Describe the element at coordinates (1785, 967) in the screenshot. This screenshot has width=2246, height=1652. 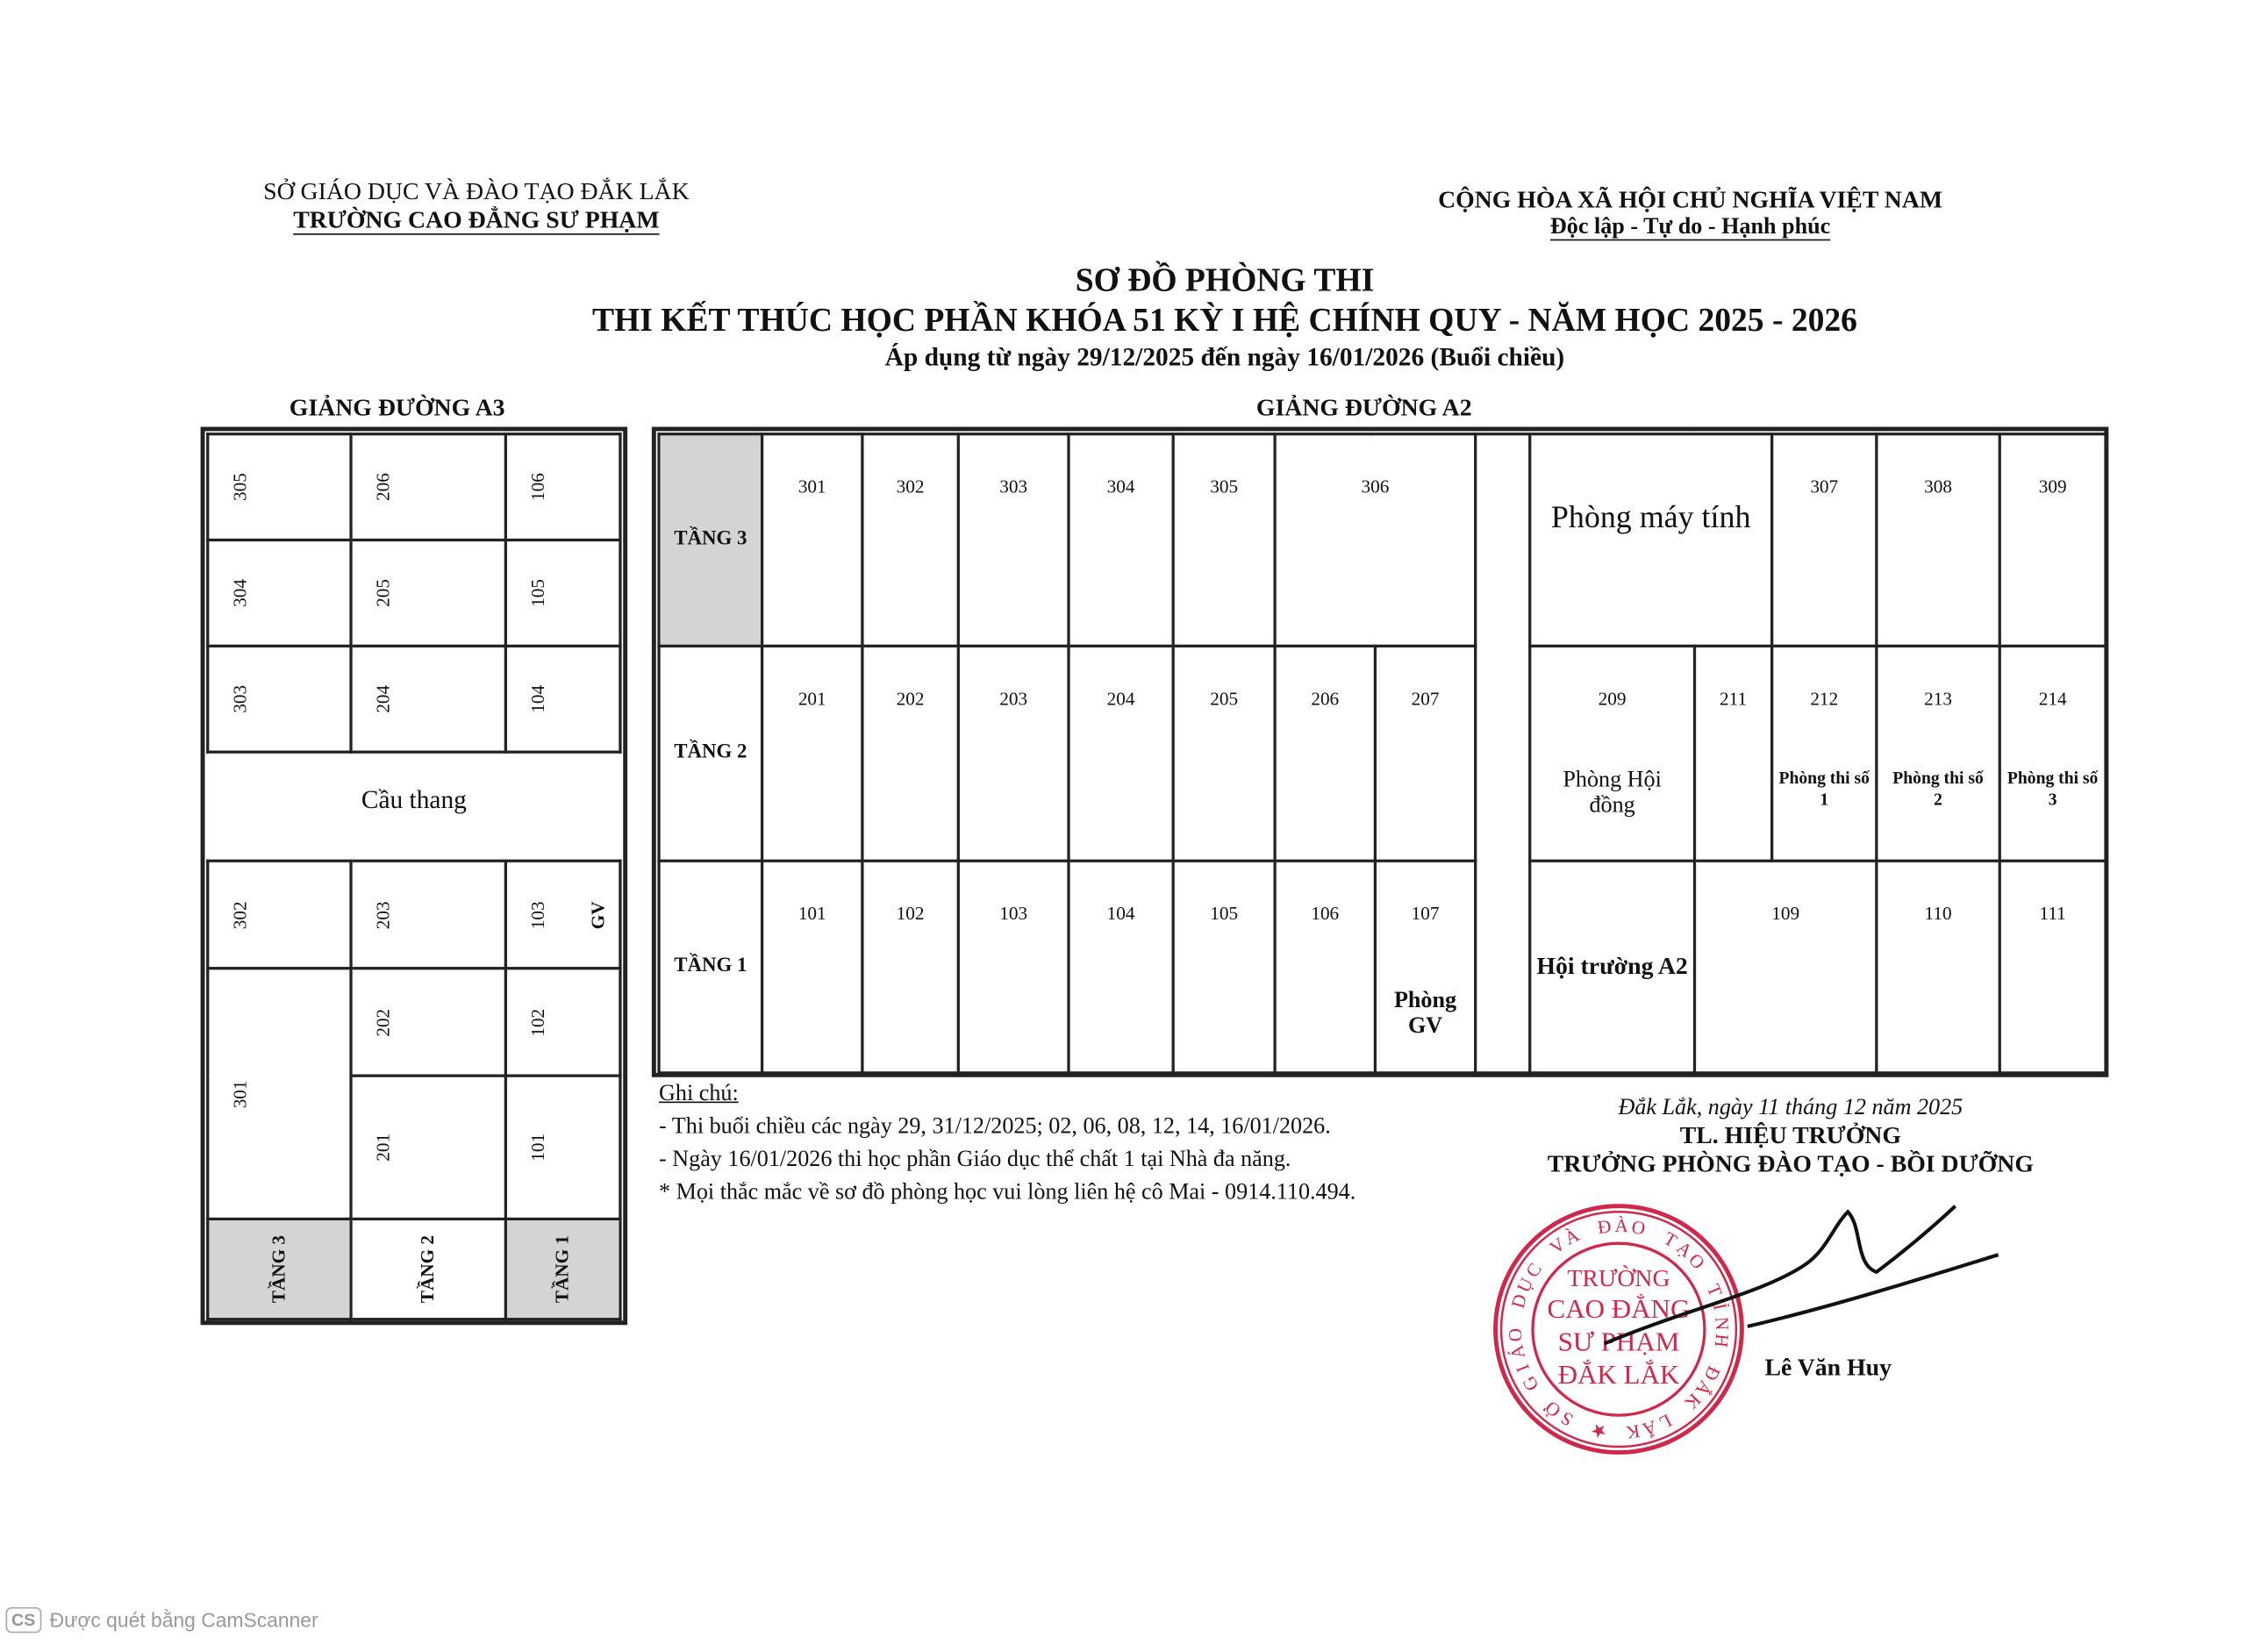
I see `room-cell: 109` at that location.